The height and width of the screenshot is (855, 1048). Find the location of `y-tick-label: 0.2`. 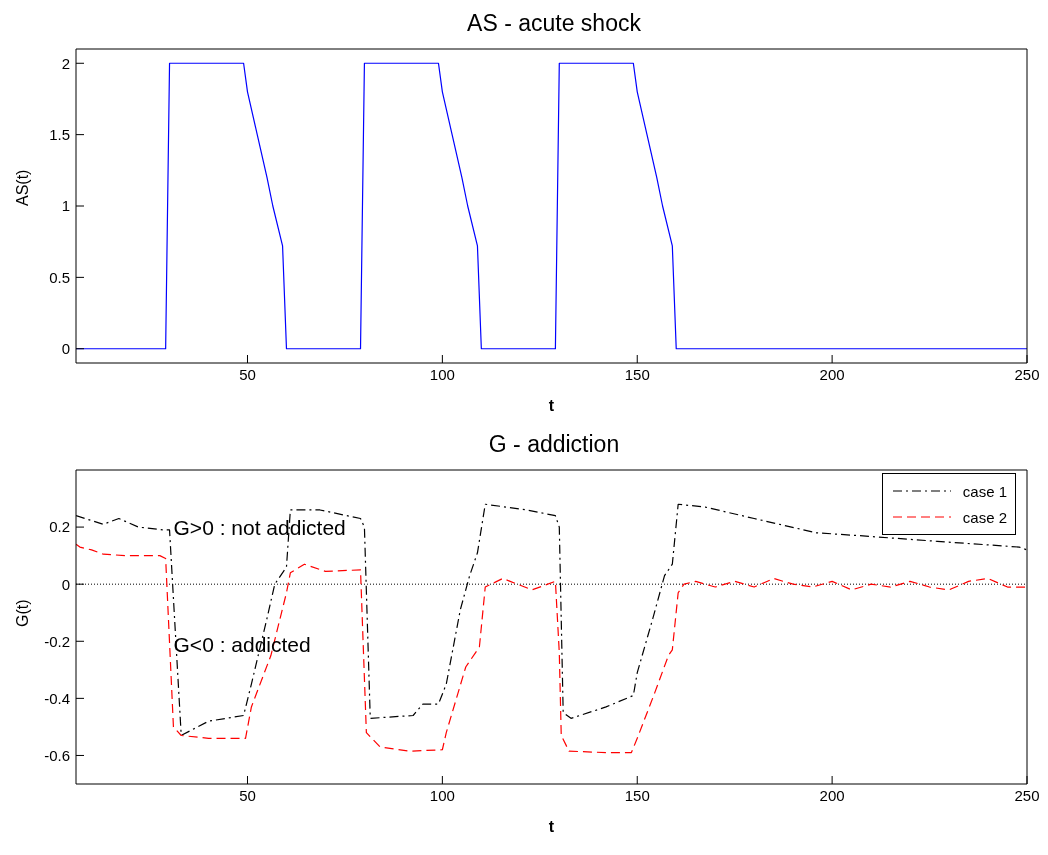

y-tick-label: 0.2 is located at coordinates (59, 527).